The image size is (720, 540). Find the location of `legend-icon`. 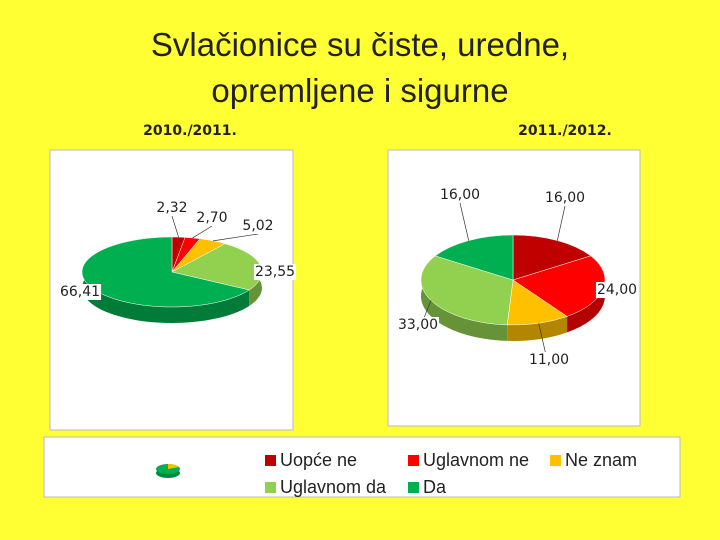

legend-icon is located at coordinates (173, 466).